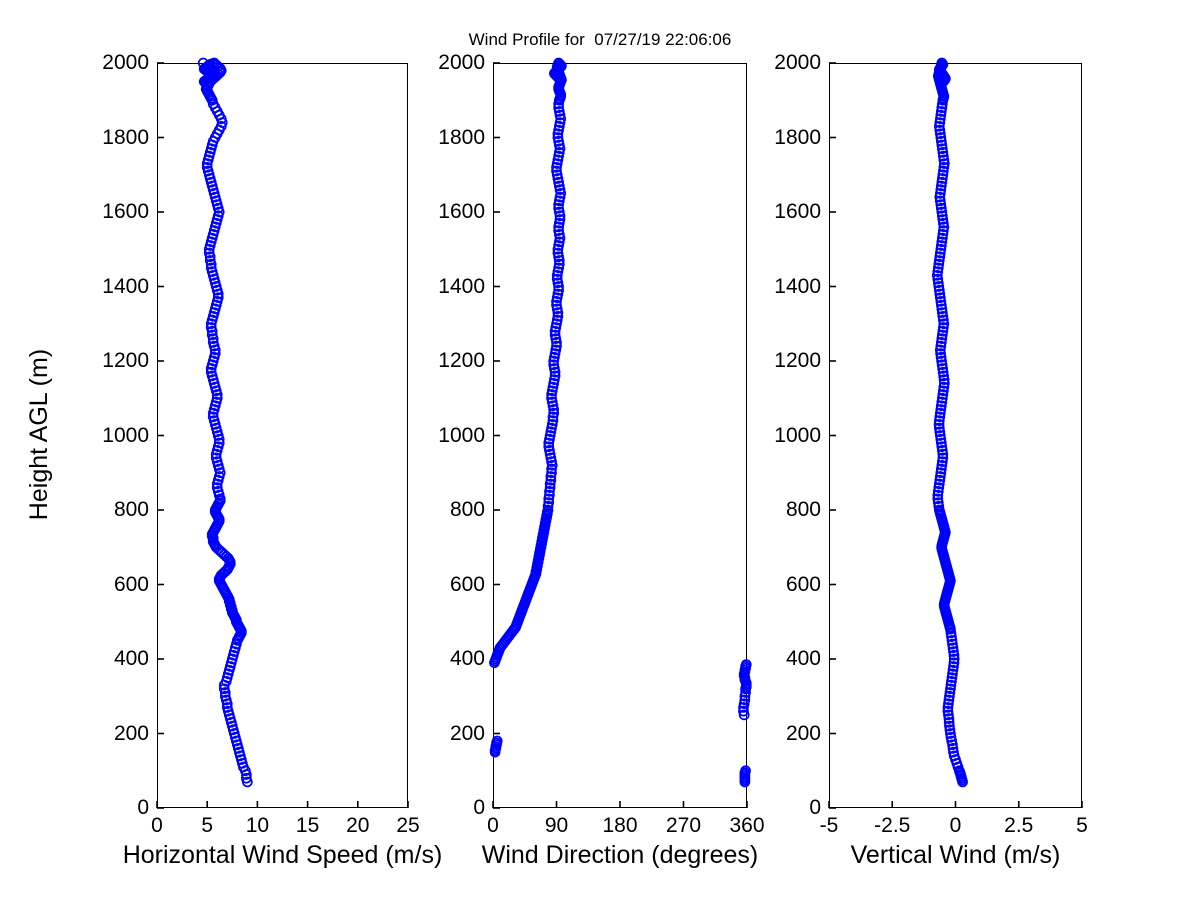  Describe the element at coordinates (225, 422) in the screenshot. I see `data-series-horizontal-wind-speed` at that location.